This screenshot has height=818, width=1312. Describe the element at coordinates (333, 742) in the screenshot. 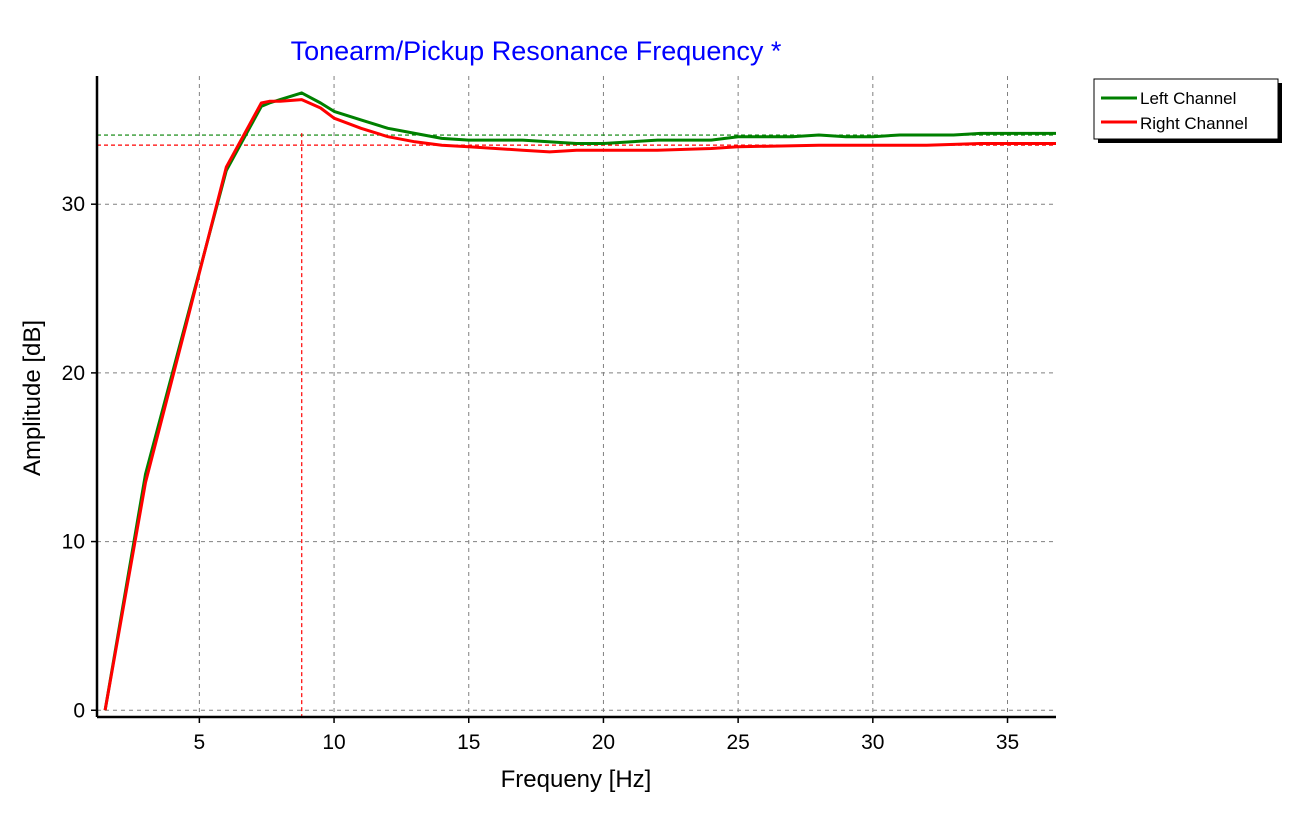

I see `x-tick-label: 10` at that location.